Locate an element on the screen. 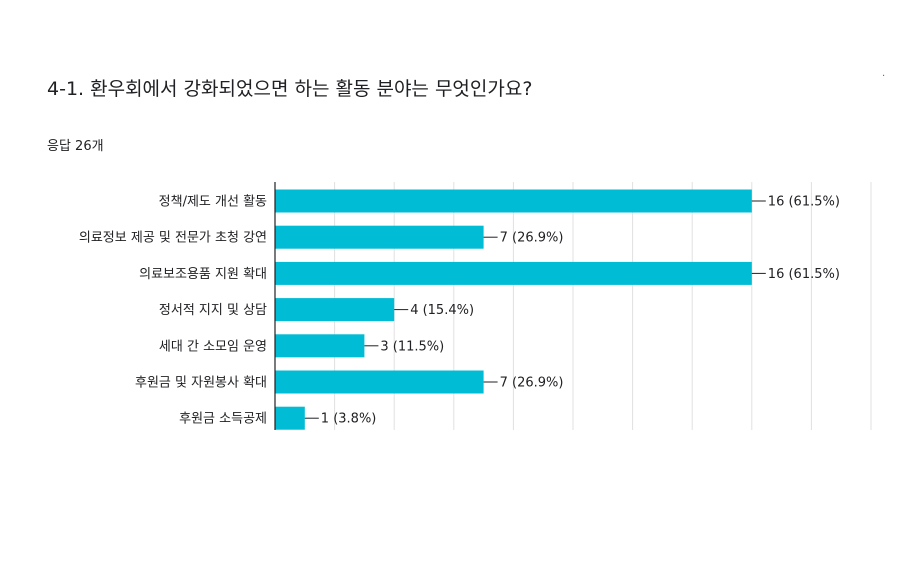  category-label: 후원금 소득공제 is located at coordinates (223, 419).